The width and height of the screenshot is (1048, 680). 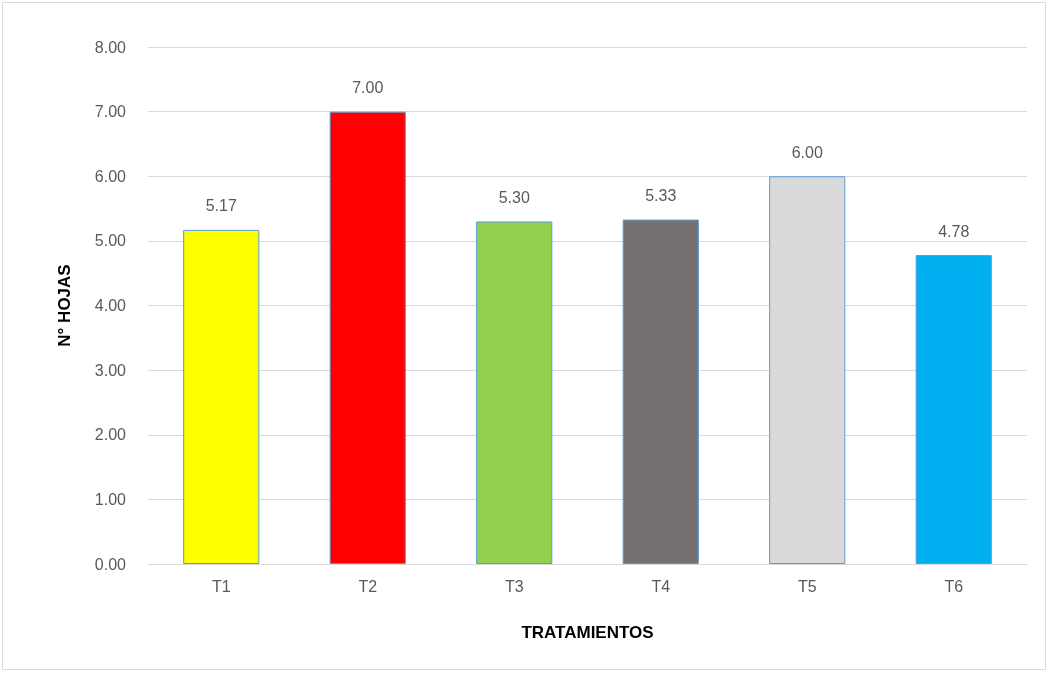 I want to click on y-tick-label: 8.00, so click(x=110, y=47).